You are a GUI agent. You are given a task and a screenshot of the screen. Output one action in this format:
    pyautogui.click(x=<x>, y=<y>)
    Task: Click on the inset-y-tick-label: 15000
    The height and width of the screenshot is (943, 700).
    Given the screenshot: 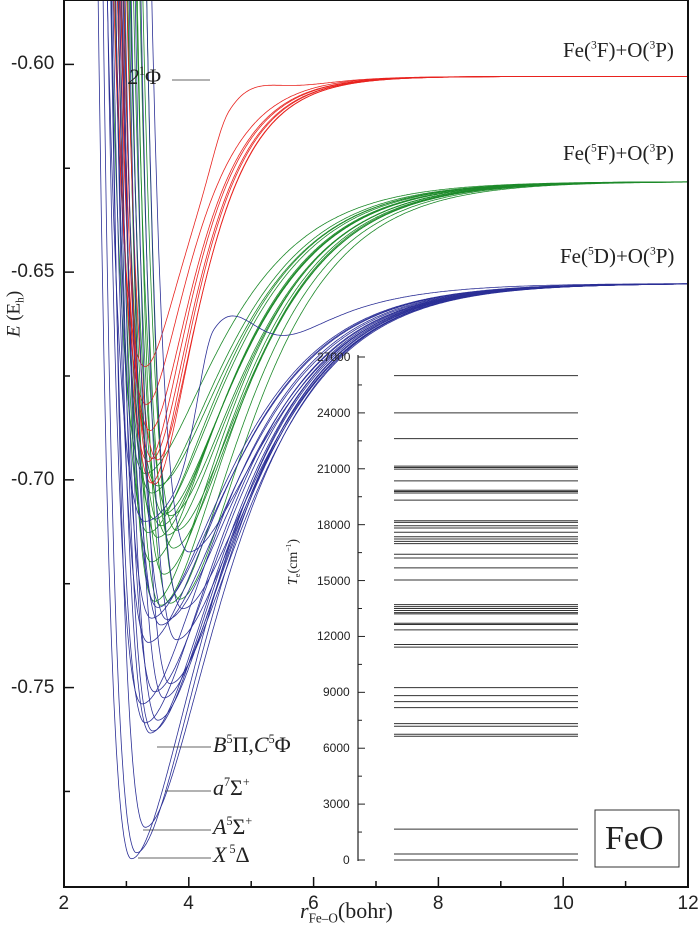 What is the action you would take?
    pyautogui.click(x=334, y=580)
    